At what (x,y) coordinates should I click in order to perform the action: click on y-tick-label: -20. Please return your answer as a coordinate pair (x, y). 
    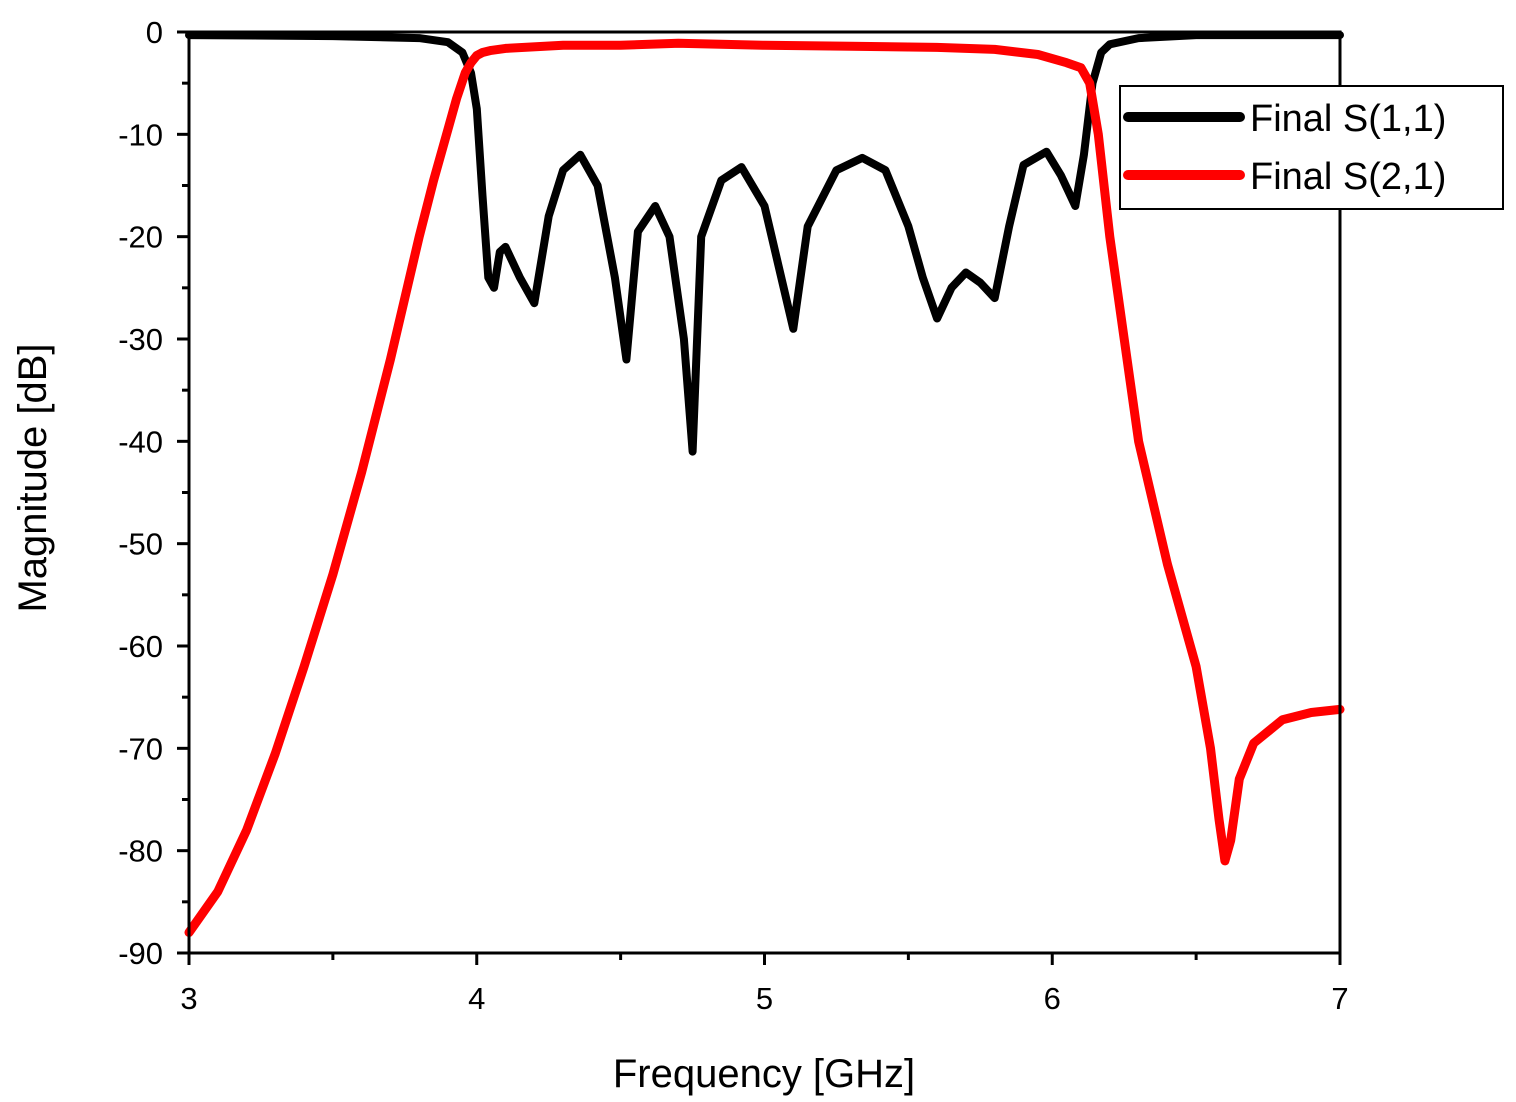
    Looking at the image, I should click on (140, 237).